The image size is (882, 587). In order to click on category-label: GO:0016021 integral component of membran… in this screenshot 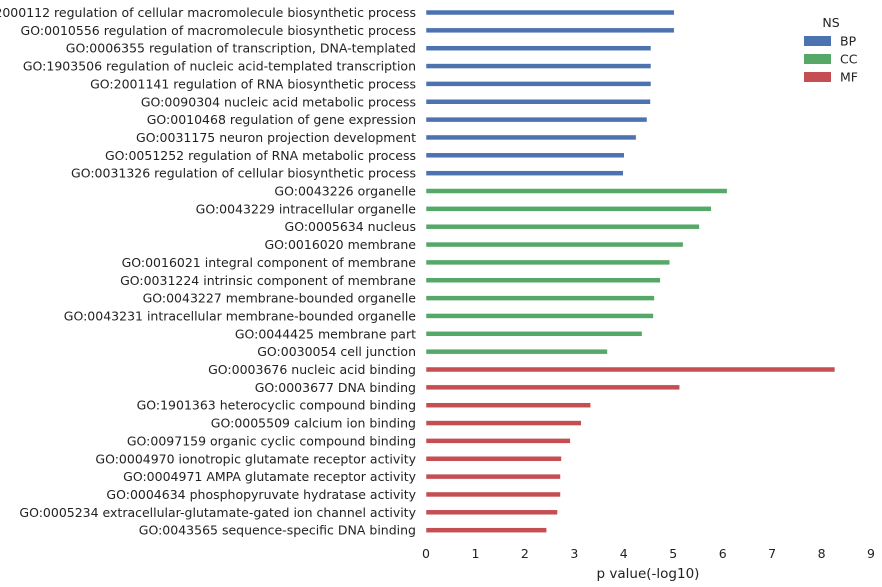, I will do `click(269, 262)`.